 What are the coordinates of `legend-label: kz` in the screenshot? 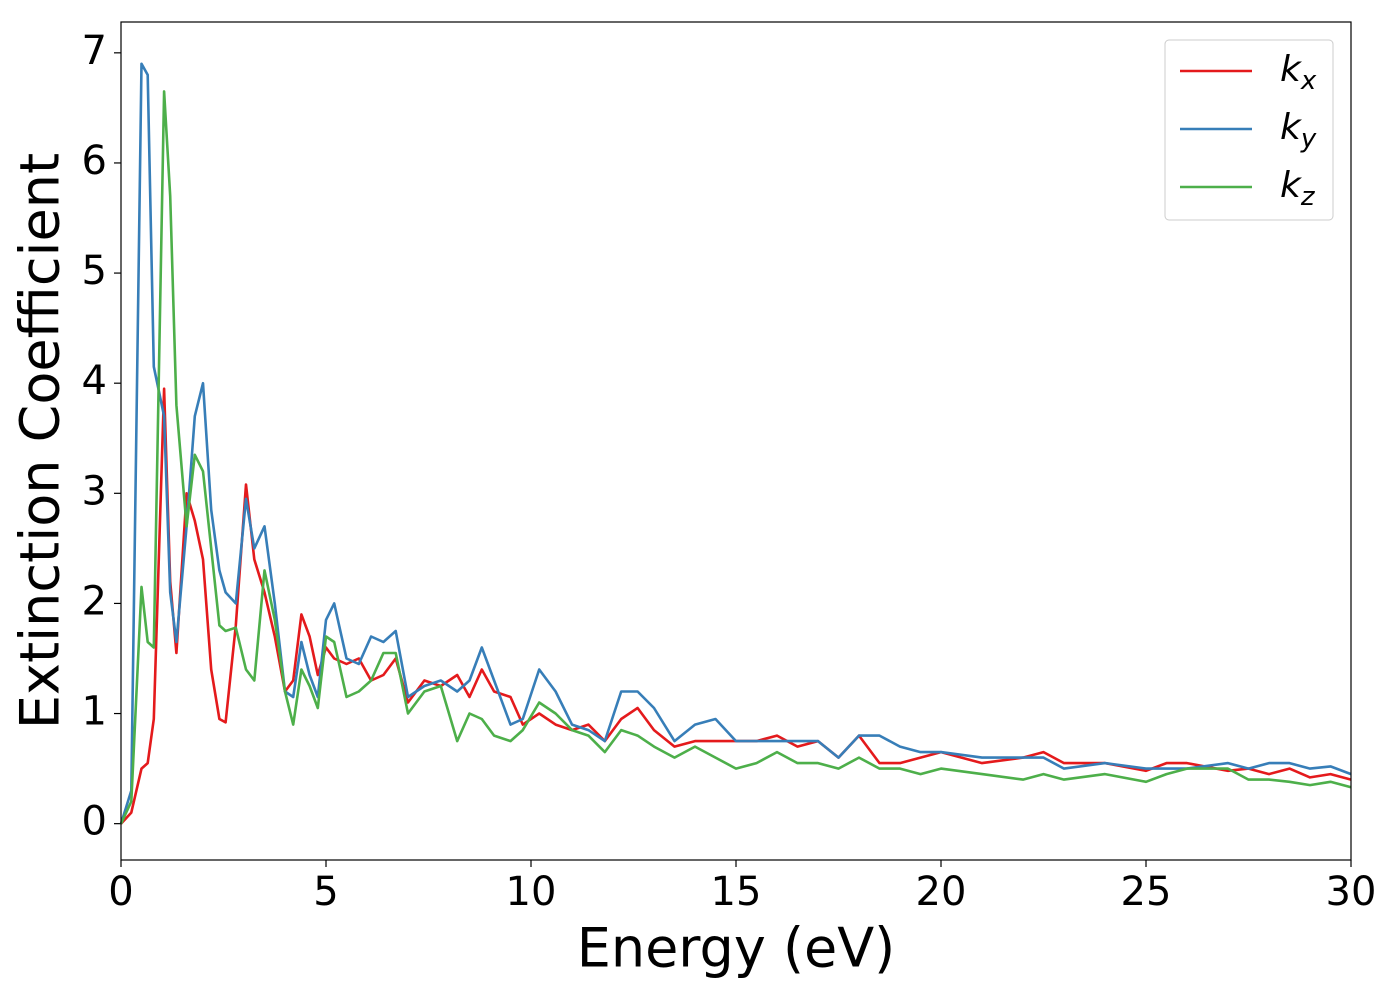 It's located at (1298, 188).